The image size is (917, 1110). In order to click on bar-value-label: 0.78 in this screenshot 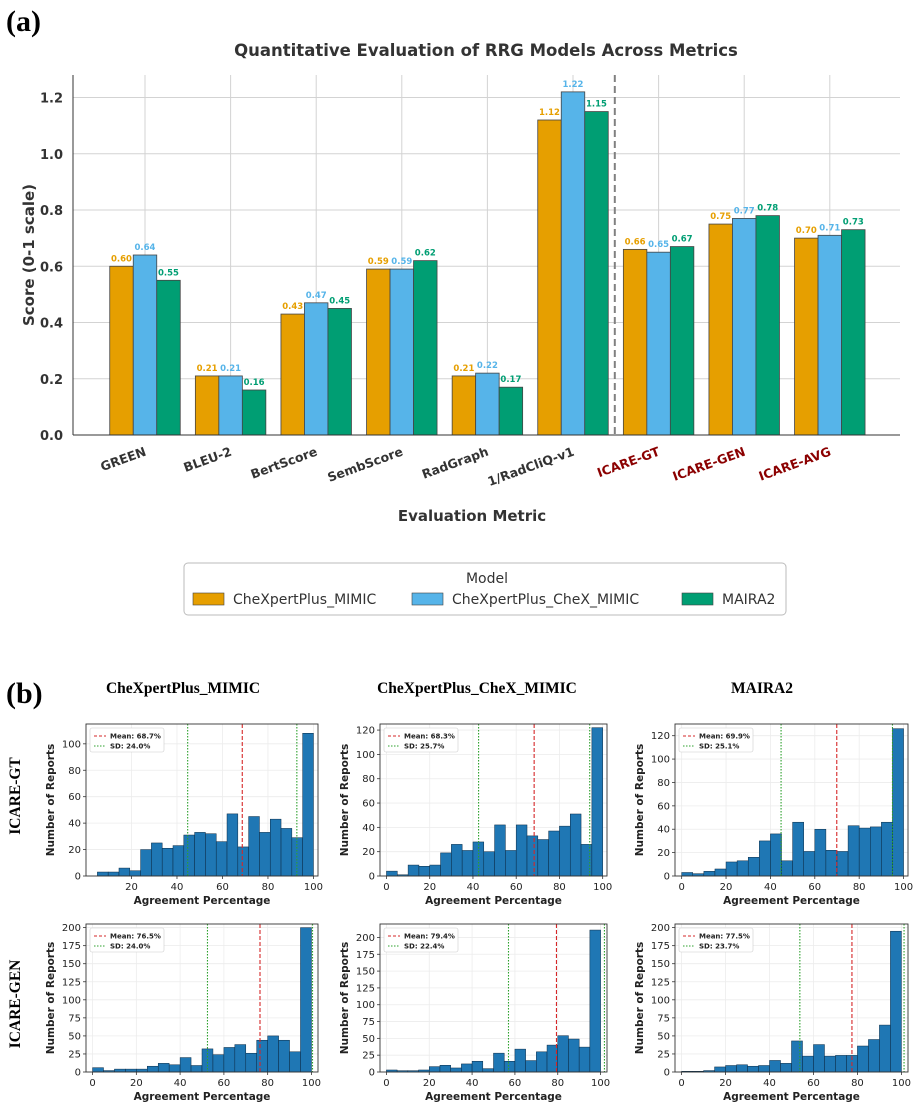, I will do `click(767, 209)`.